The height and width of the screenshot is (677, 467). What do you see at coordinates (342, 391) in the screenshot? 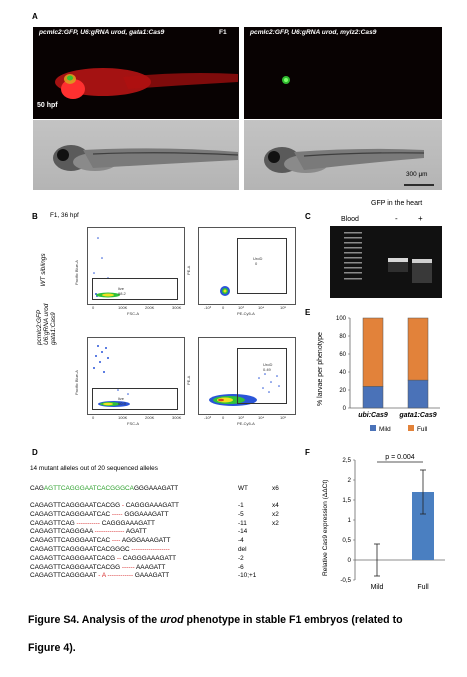
I see `chart-e-ytick-label: 20` at bounding box center [342, 391].